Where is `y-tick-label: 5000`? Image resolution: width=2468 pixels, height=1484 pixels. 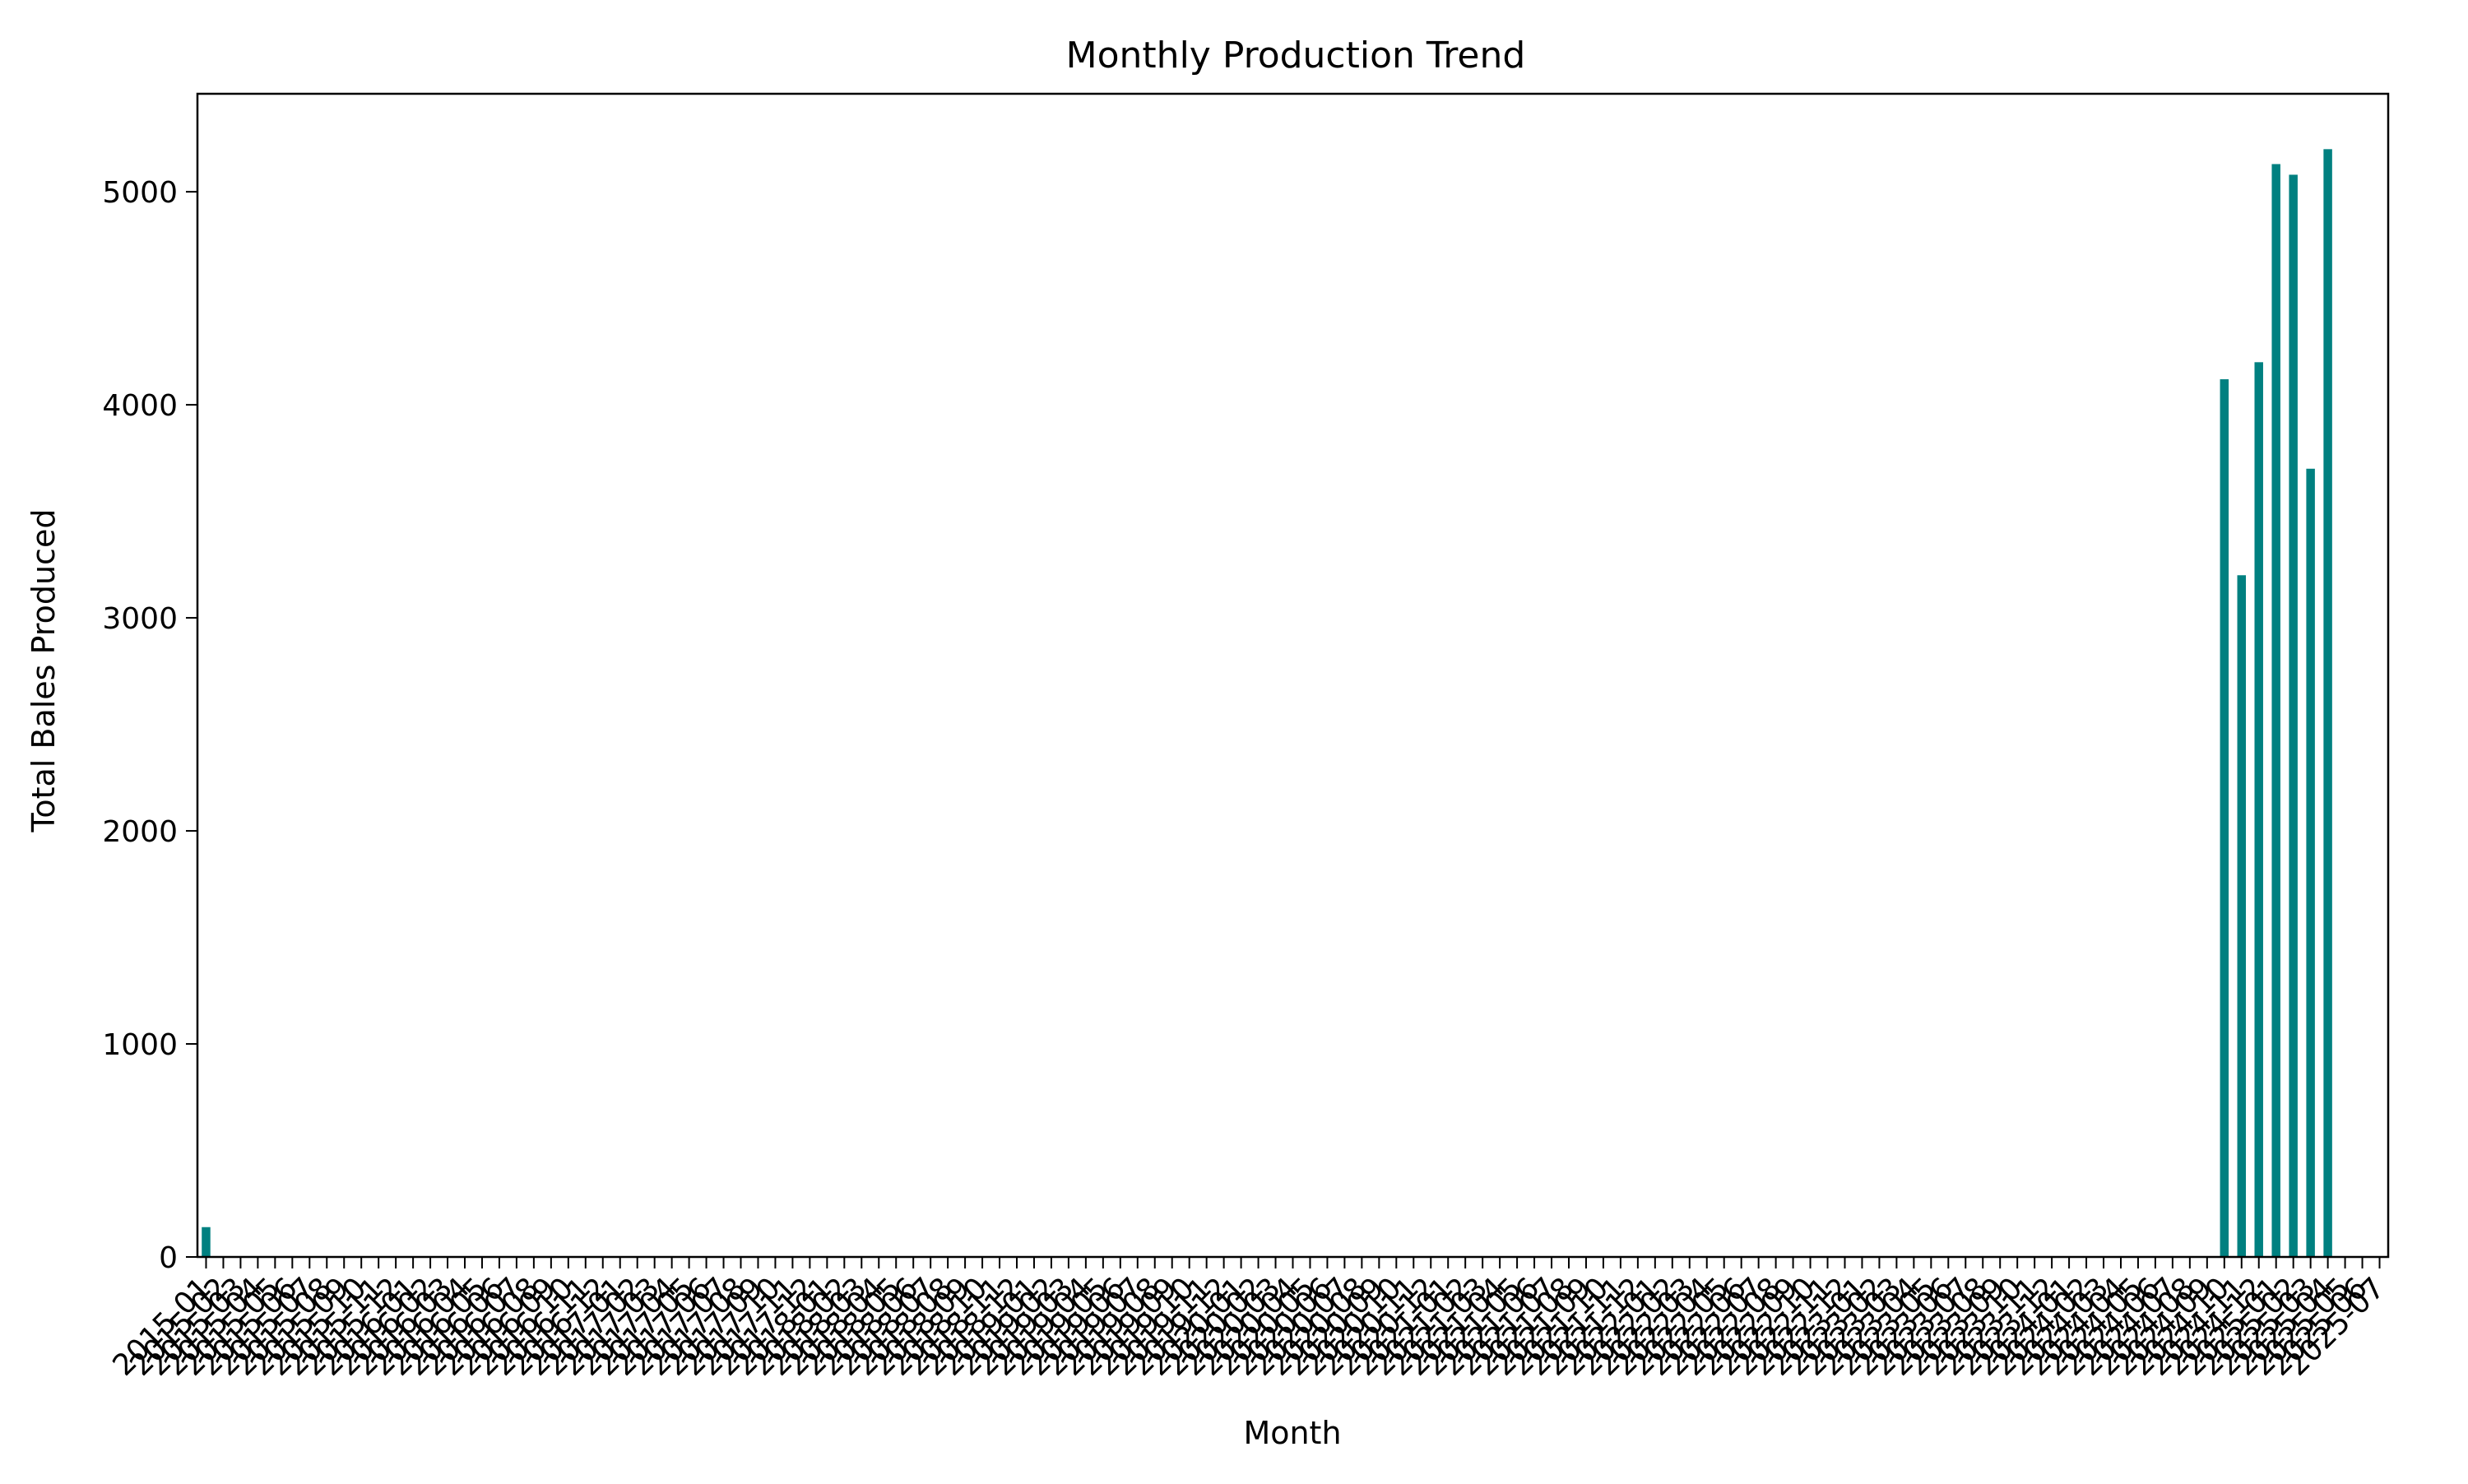 y-tick-label: 5000 is located at coordinates (140, 193).